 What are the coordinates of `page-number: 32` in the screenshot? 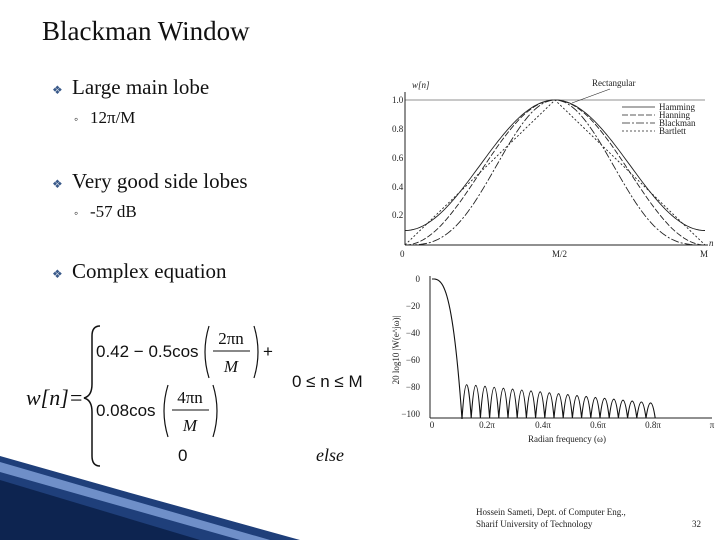 It's located at (696, 524).